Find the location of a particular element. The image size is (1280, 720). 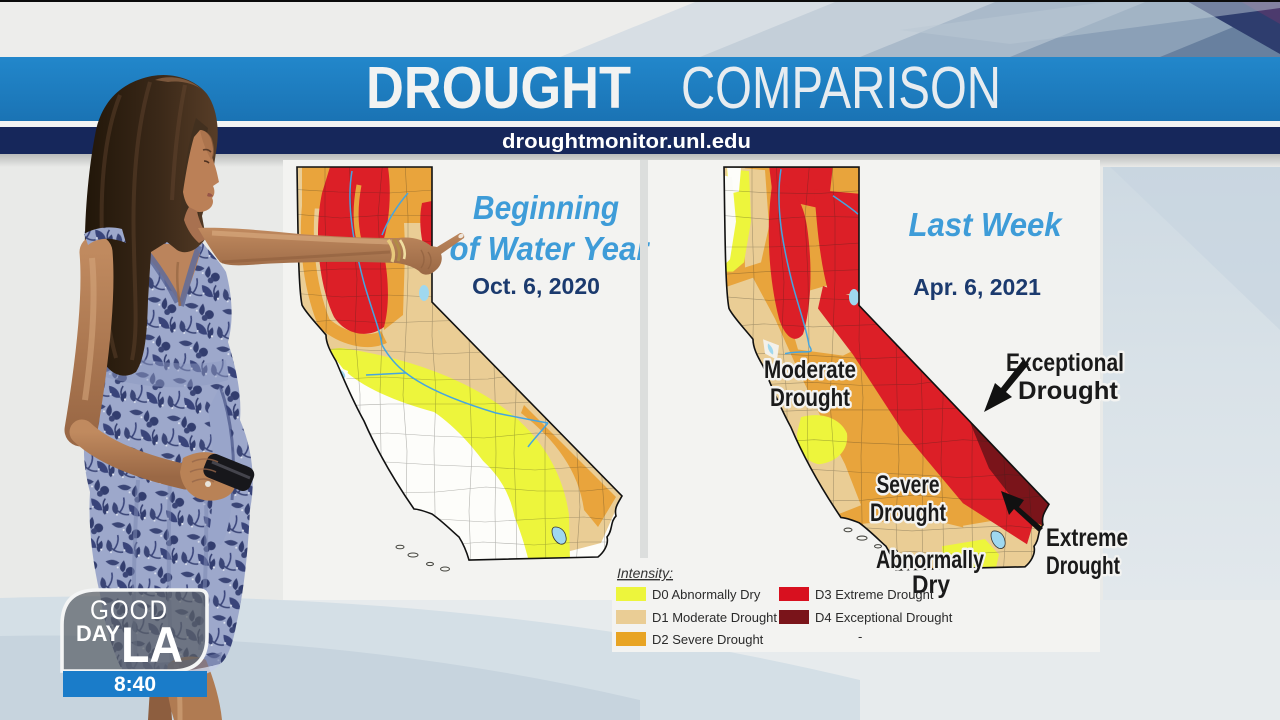

svg-text: DAY is located at coordinates (98, 633).